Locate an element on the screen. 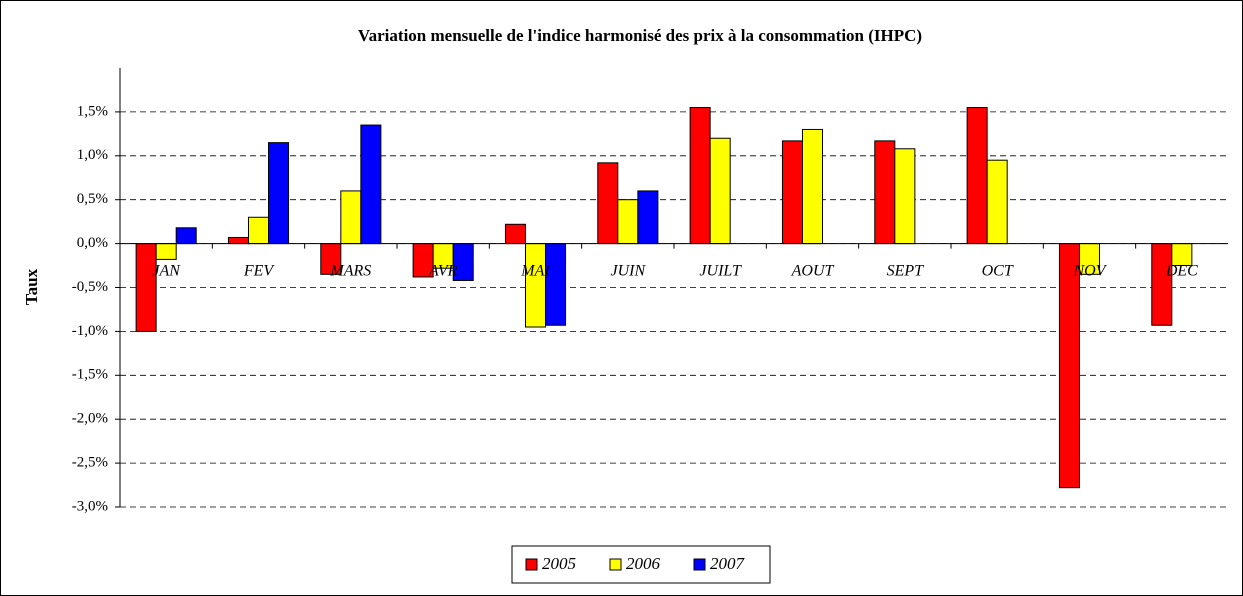 This screenshot has width=1243, height=596. x-tick-label: AOUT is located at coordinates (813, 270).